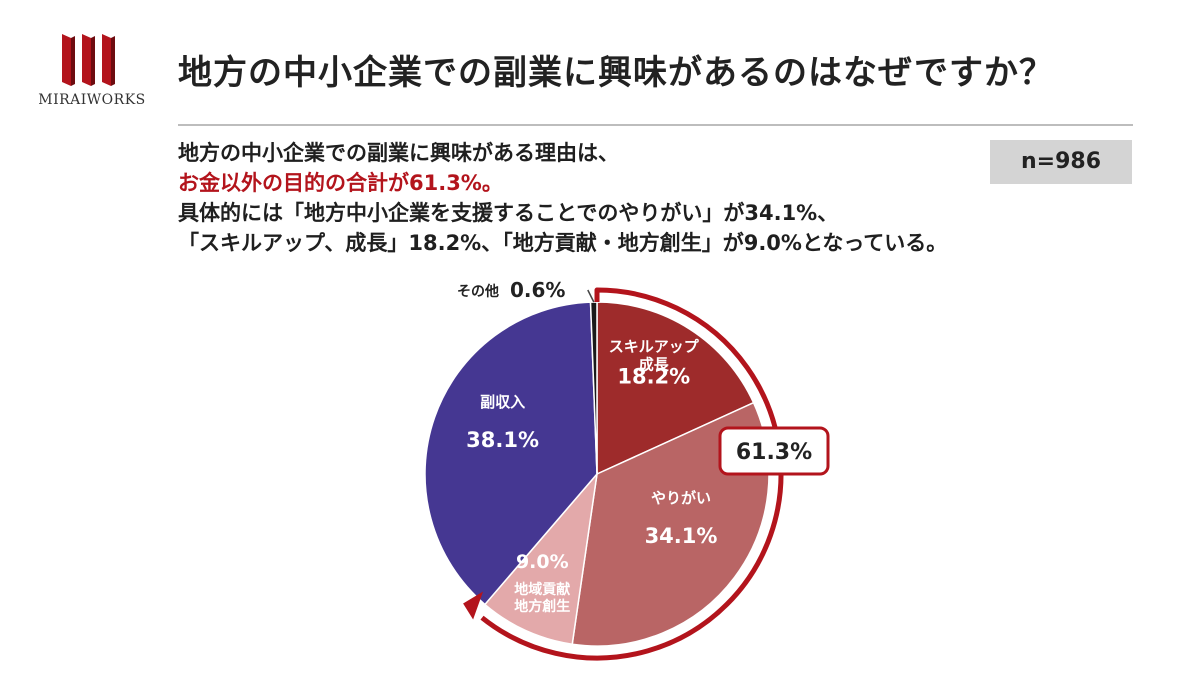 The image size is (1200, 676). Describe the element at coordinates (681, 498) in the screenshot. I see `slice-label-1-0: やりがい` at that location.